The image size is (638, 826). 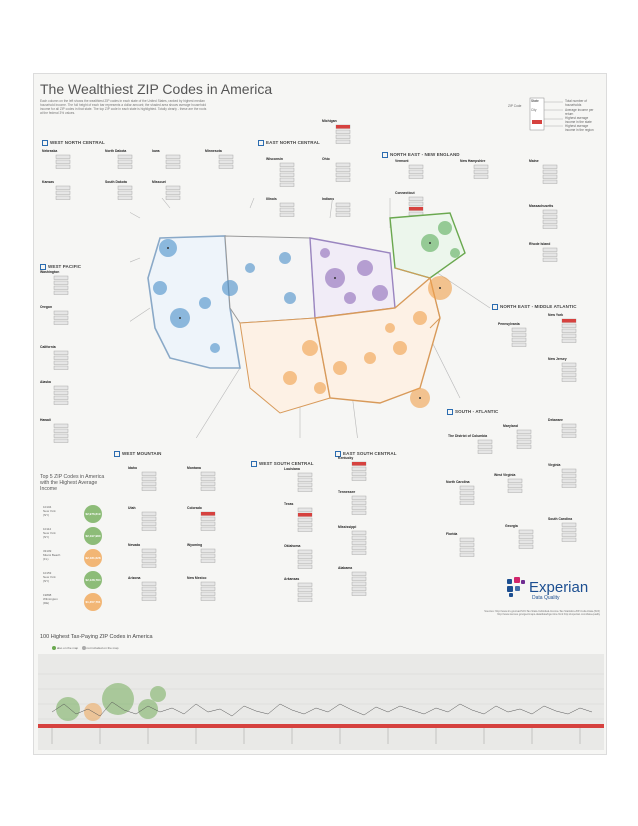 What do you see at coordinates (76, 558) in the screenshot?
I see `top5-row: 33109 Miami Beach (FL) $2,181,628` at bounding box center [76, 558].